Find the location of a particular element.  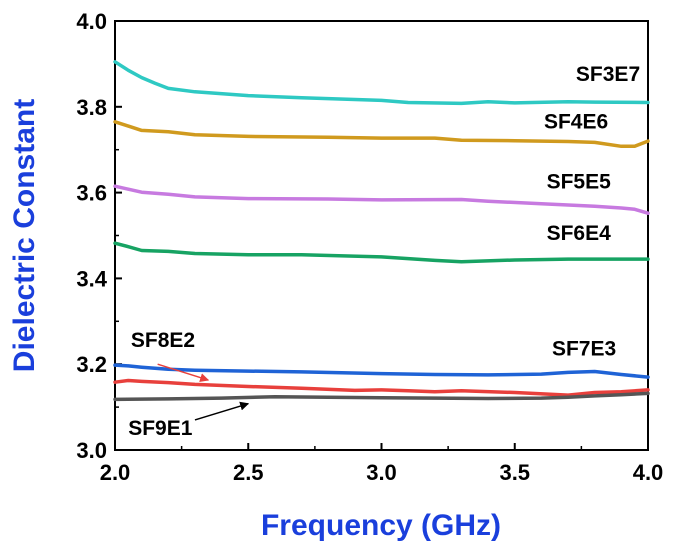

series-label-sf7e3: SF7E3 is located at coordinates (584, 349).